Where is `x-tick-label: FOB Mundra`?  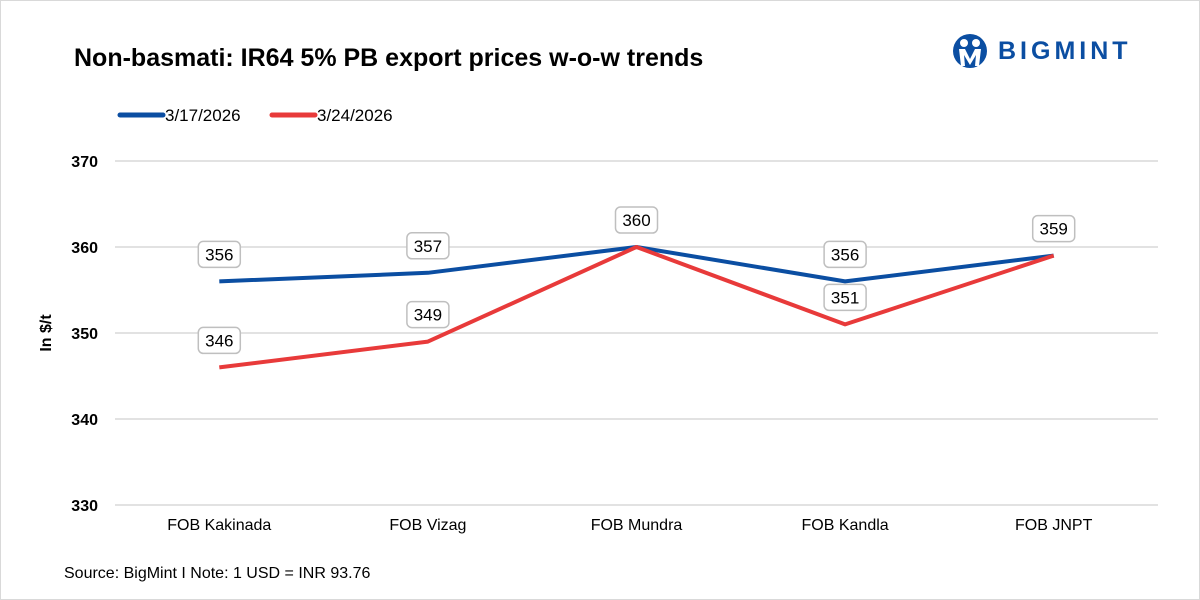 x-tick-label: FOB Mundra is located at coordinates (637, 525).